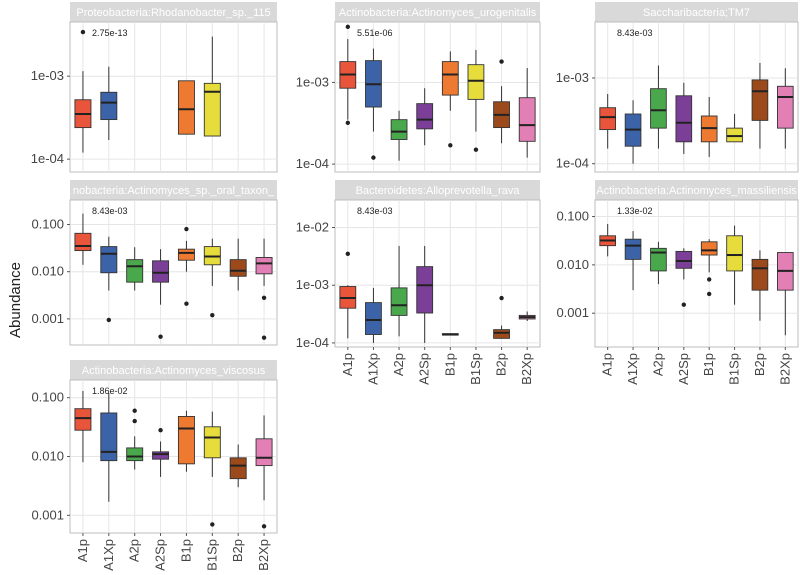 The width and height of the screenshot is (800, 575). What do you see at coordinates (110, 33) in the screenshot?
I see `p-value-annotation: 2.75e-13` at bounding box center [110, 33].